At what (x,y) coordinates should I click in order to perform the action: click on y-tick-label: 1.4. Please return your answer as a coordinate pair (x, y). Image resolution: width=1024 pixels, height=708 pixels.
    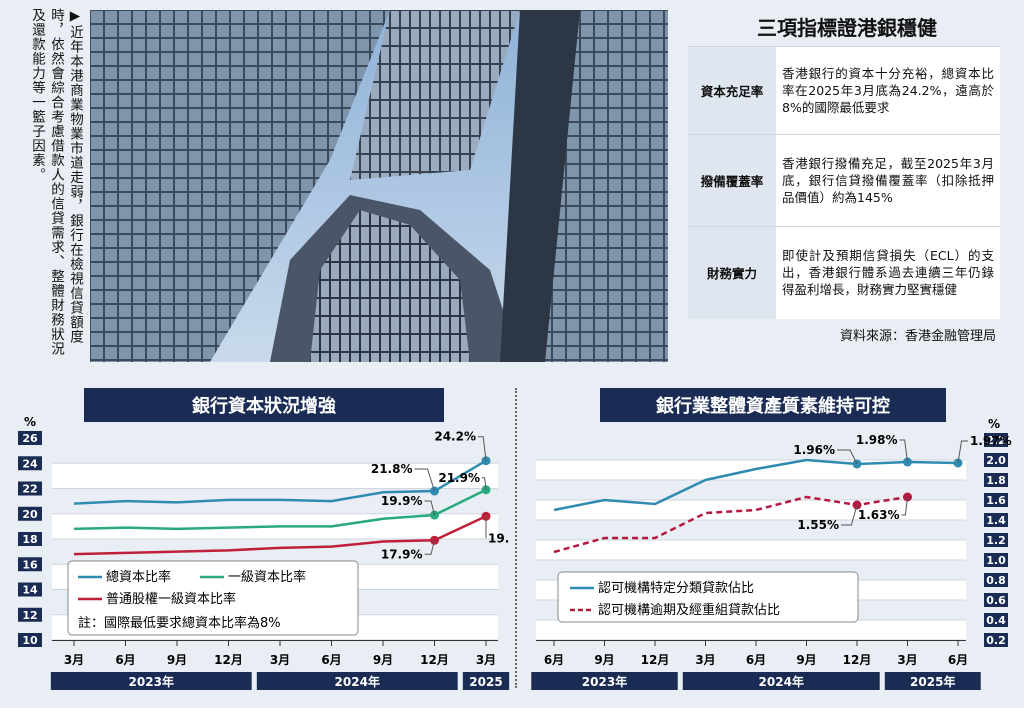
    Looking at the image, I should click on (996, 520).